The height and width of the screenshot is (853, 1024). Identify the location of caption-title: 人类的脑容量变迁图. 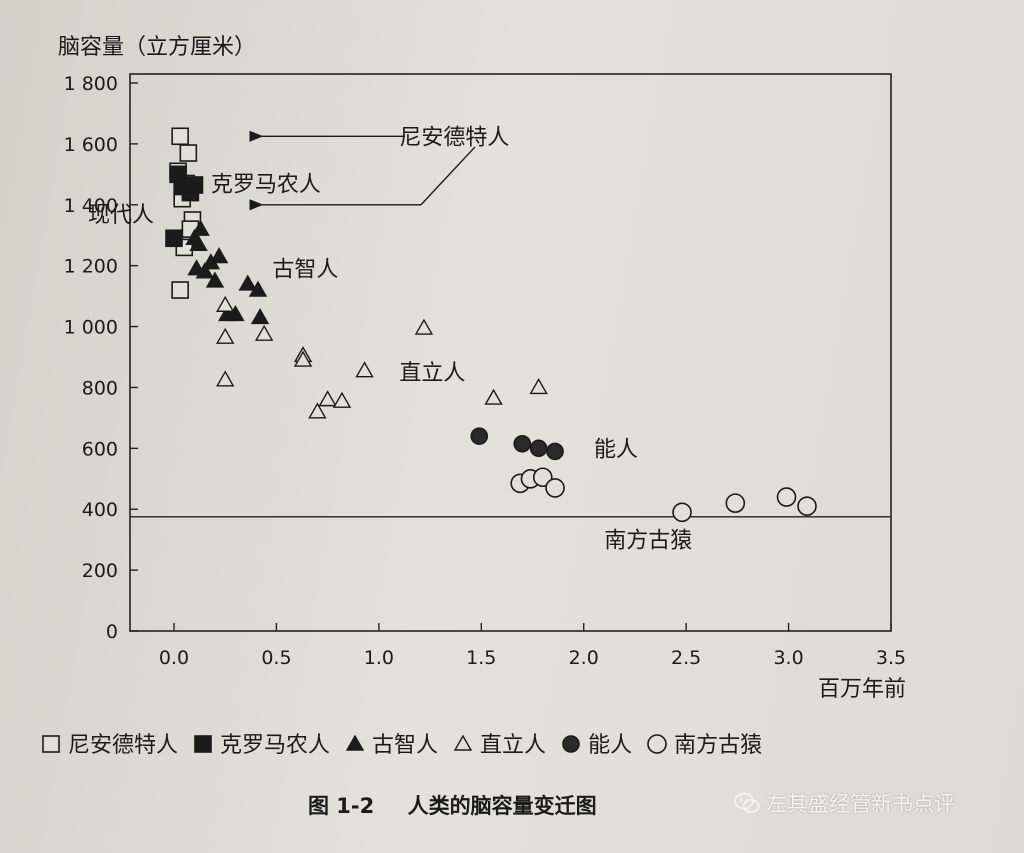
(502, 806).